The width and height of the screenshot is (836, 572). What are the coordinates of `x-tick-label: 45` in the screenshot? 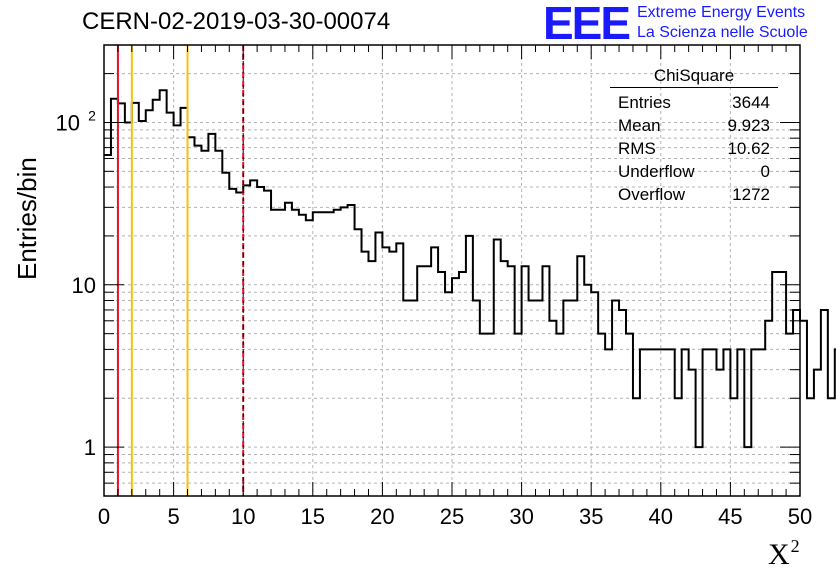 It's located at (730, 516).